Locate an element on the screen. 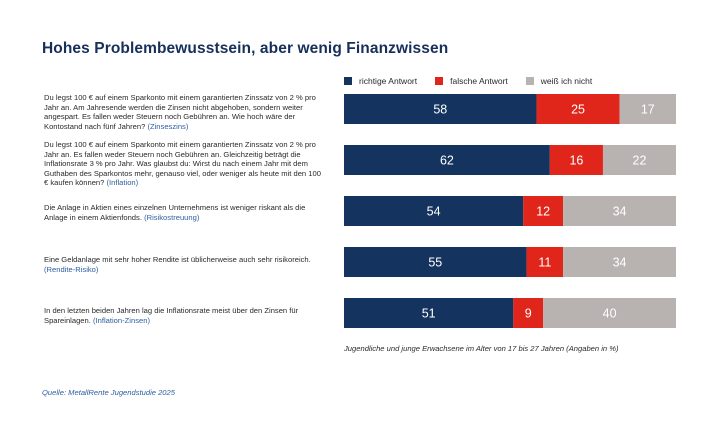 This screenshot has height=431, width=720. data-label-falsch: 16 is located at coordinates (576, 161).